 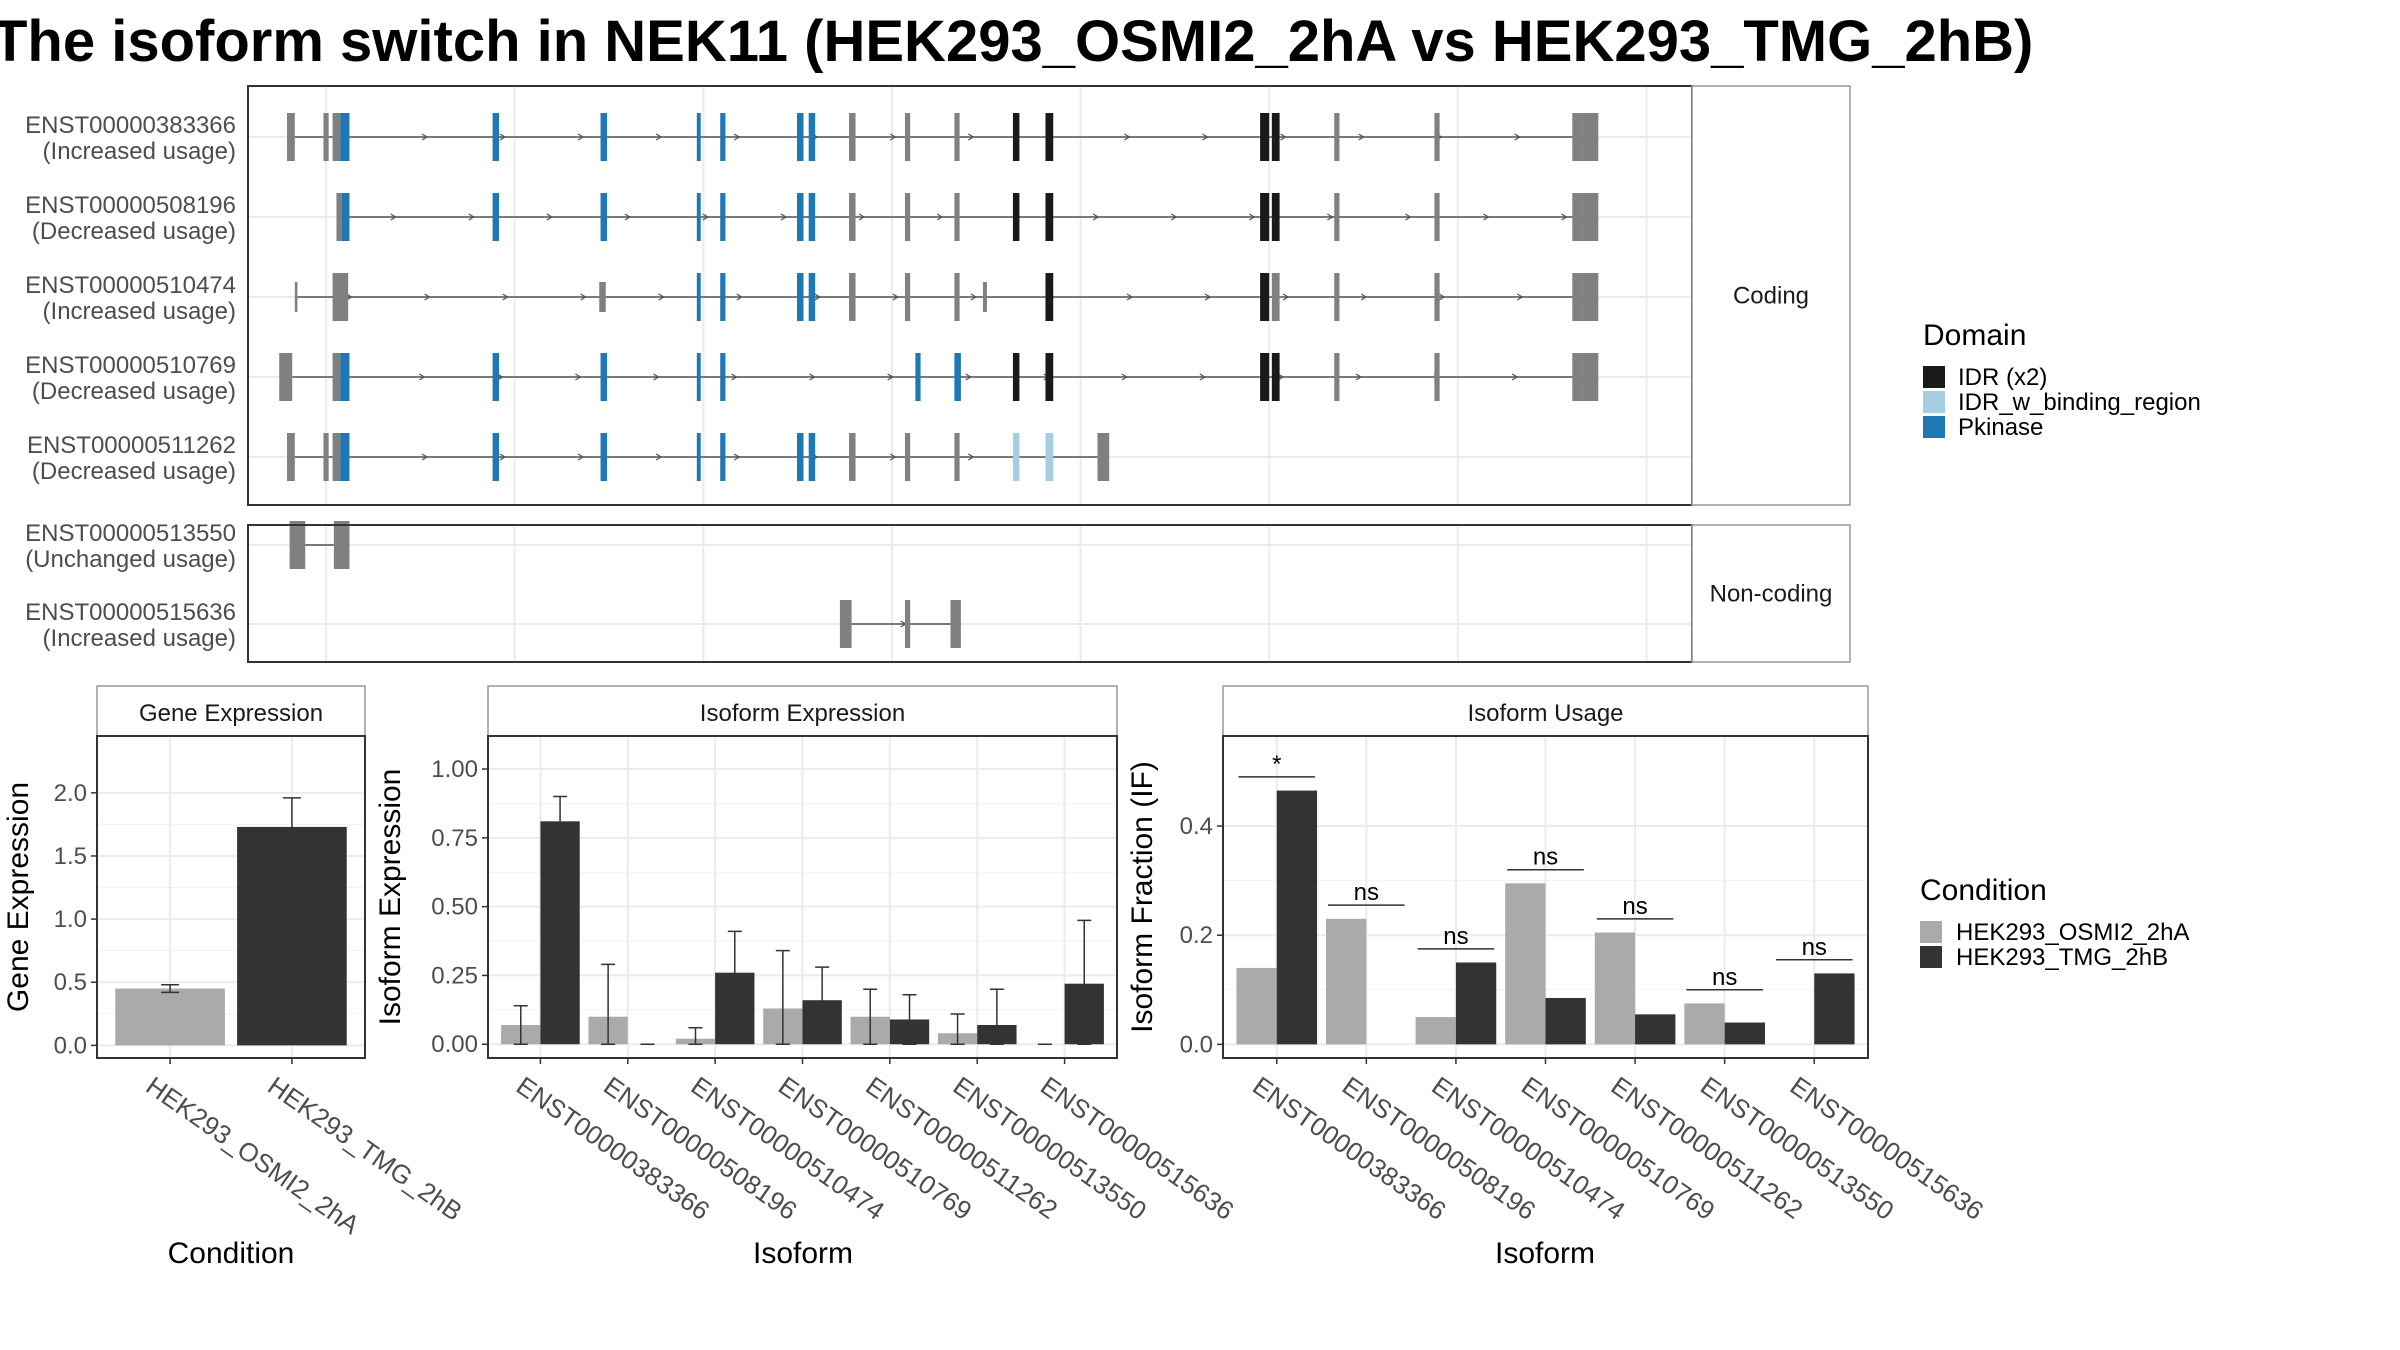 What do you see at coordinates (130, 559) in the screenshot?
I see `transcript-status: (Unchanged usage)` at bounding box center [130, 559].